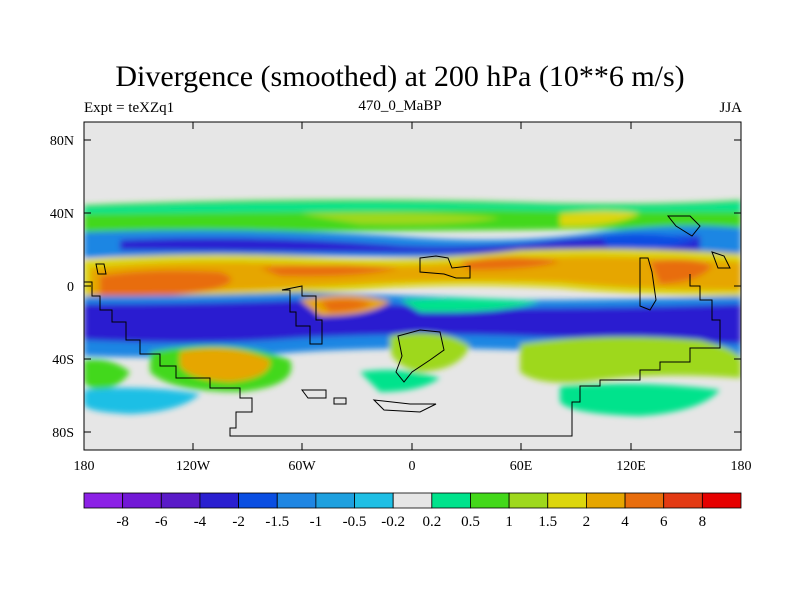  What do you see at coordinates (63, 360) in the screenshot?
I see `y-tick-label: 40S` at bounding box center [63, 360].